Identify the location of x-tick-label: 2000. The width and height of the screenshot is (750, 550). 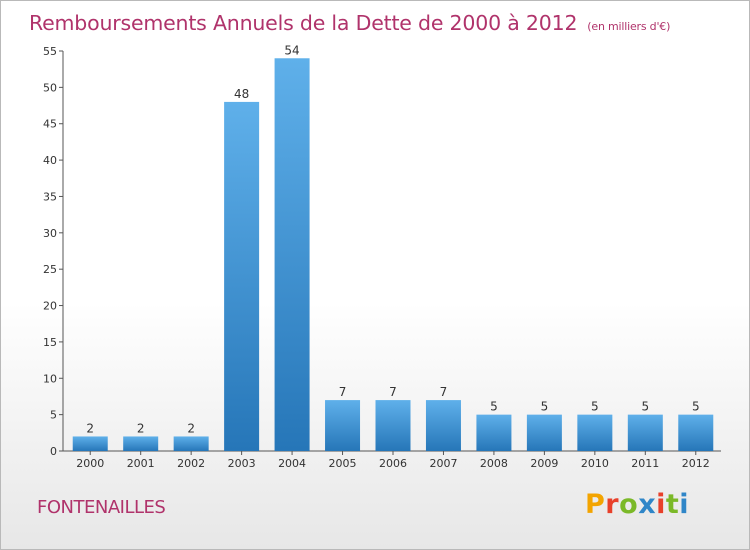
(90, 463).